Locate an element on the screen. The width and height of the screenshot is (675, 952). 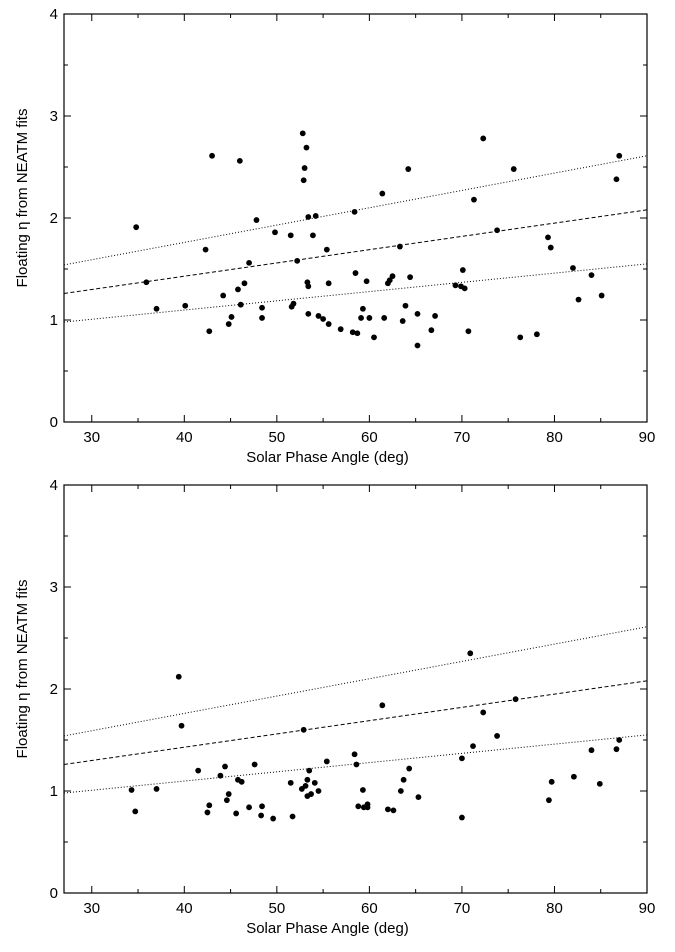
x-tick-label: 60 is located at coordinates (369, 908).